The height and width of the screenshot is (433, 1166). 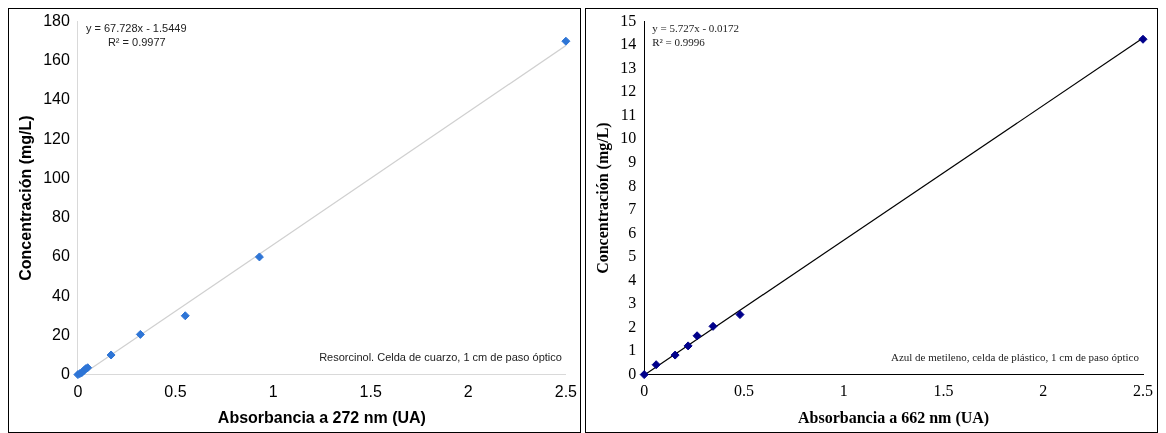 What do you see at coordinates (632, 326) in the screenshot?
I see `y-tick-label: 2` at bounding box center [632, 326].